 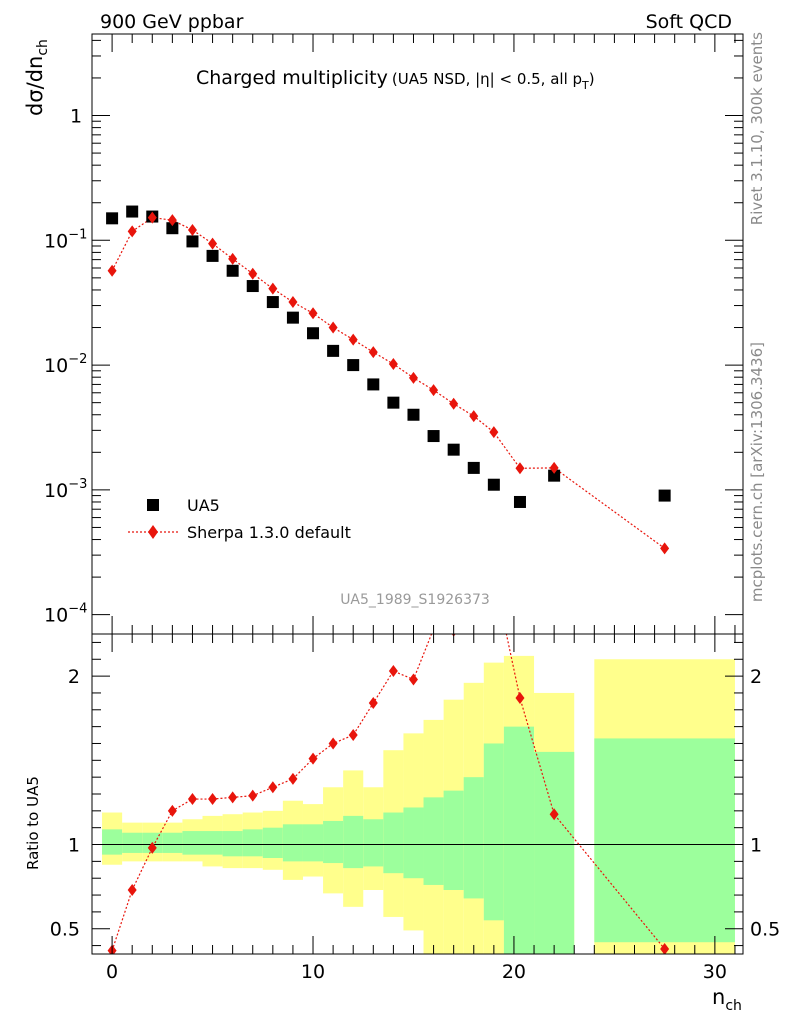 What do you see at coordinates (765, 930) in the screenshot?
I see `ratio-y-tick-label-right-0: 0.5` at bounding box center [765, 930].